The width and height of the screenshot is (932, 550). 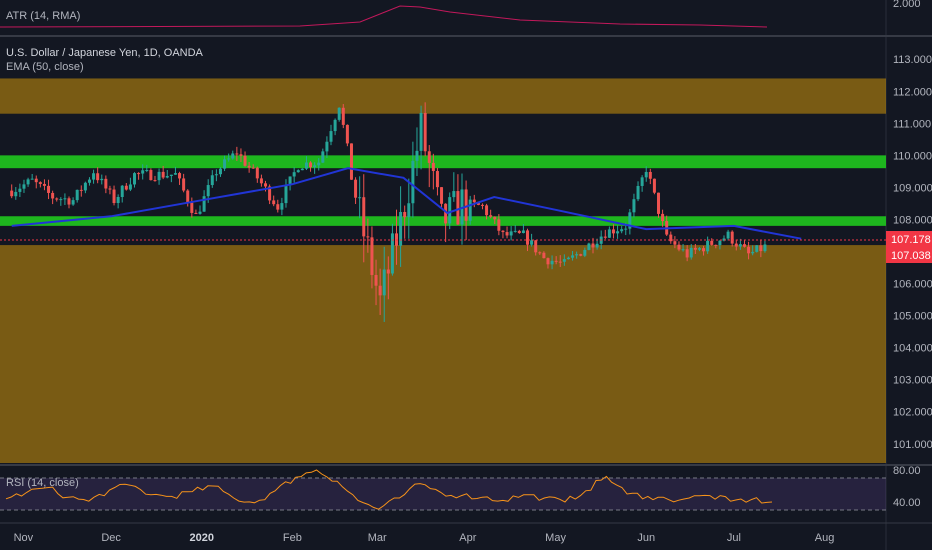 I want to click on price-tick-label: 103.000, so click(x=912, y=381).